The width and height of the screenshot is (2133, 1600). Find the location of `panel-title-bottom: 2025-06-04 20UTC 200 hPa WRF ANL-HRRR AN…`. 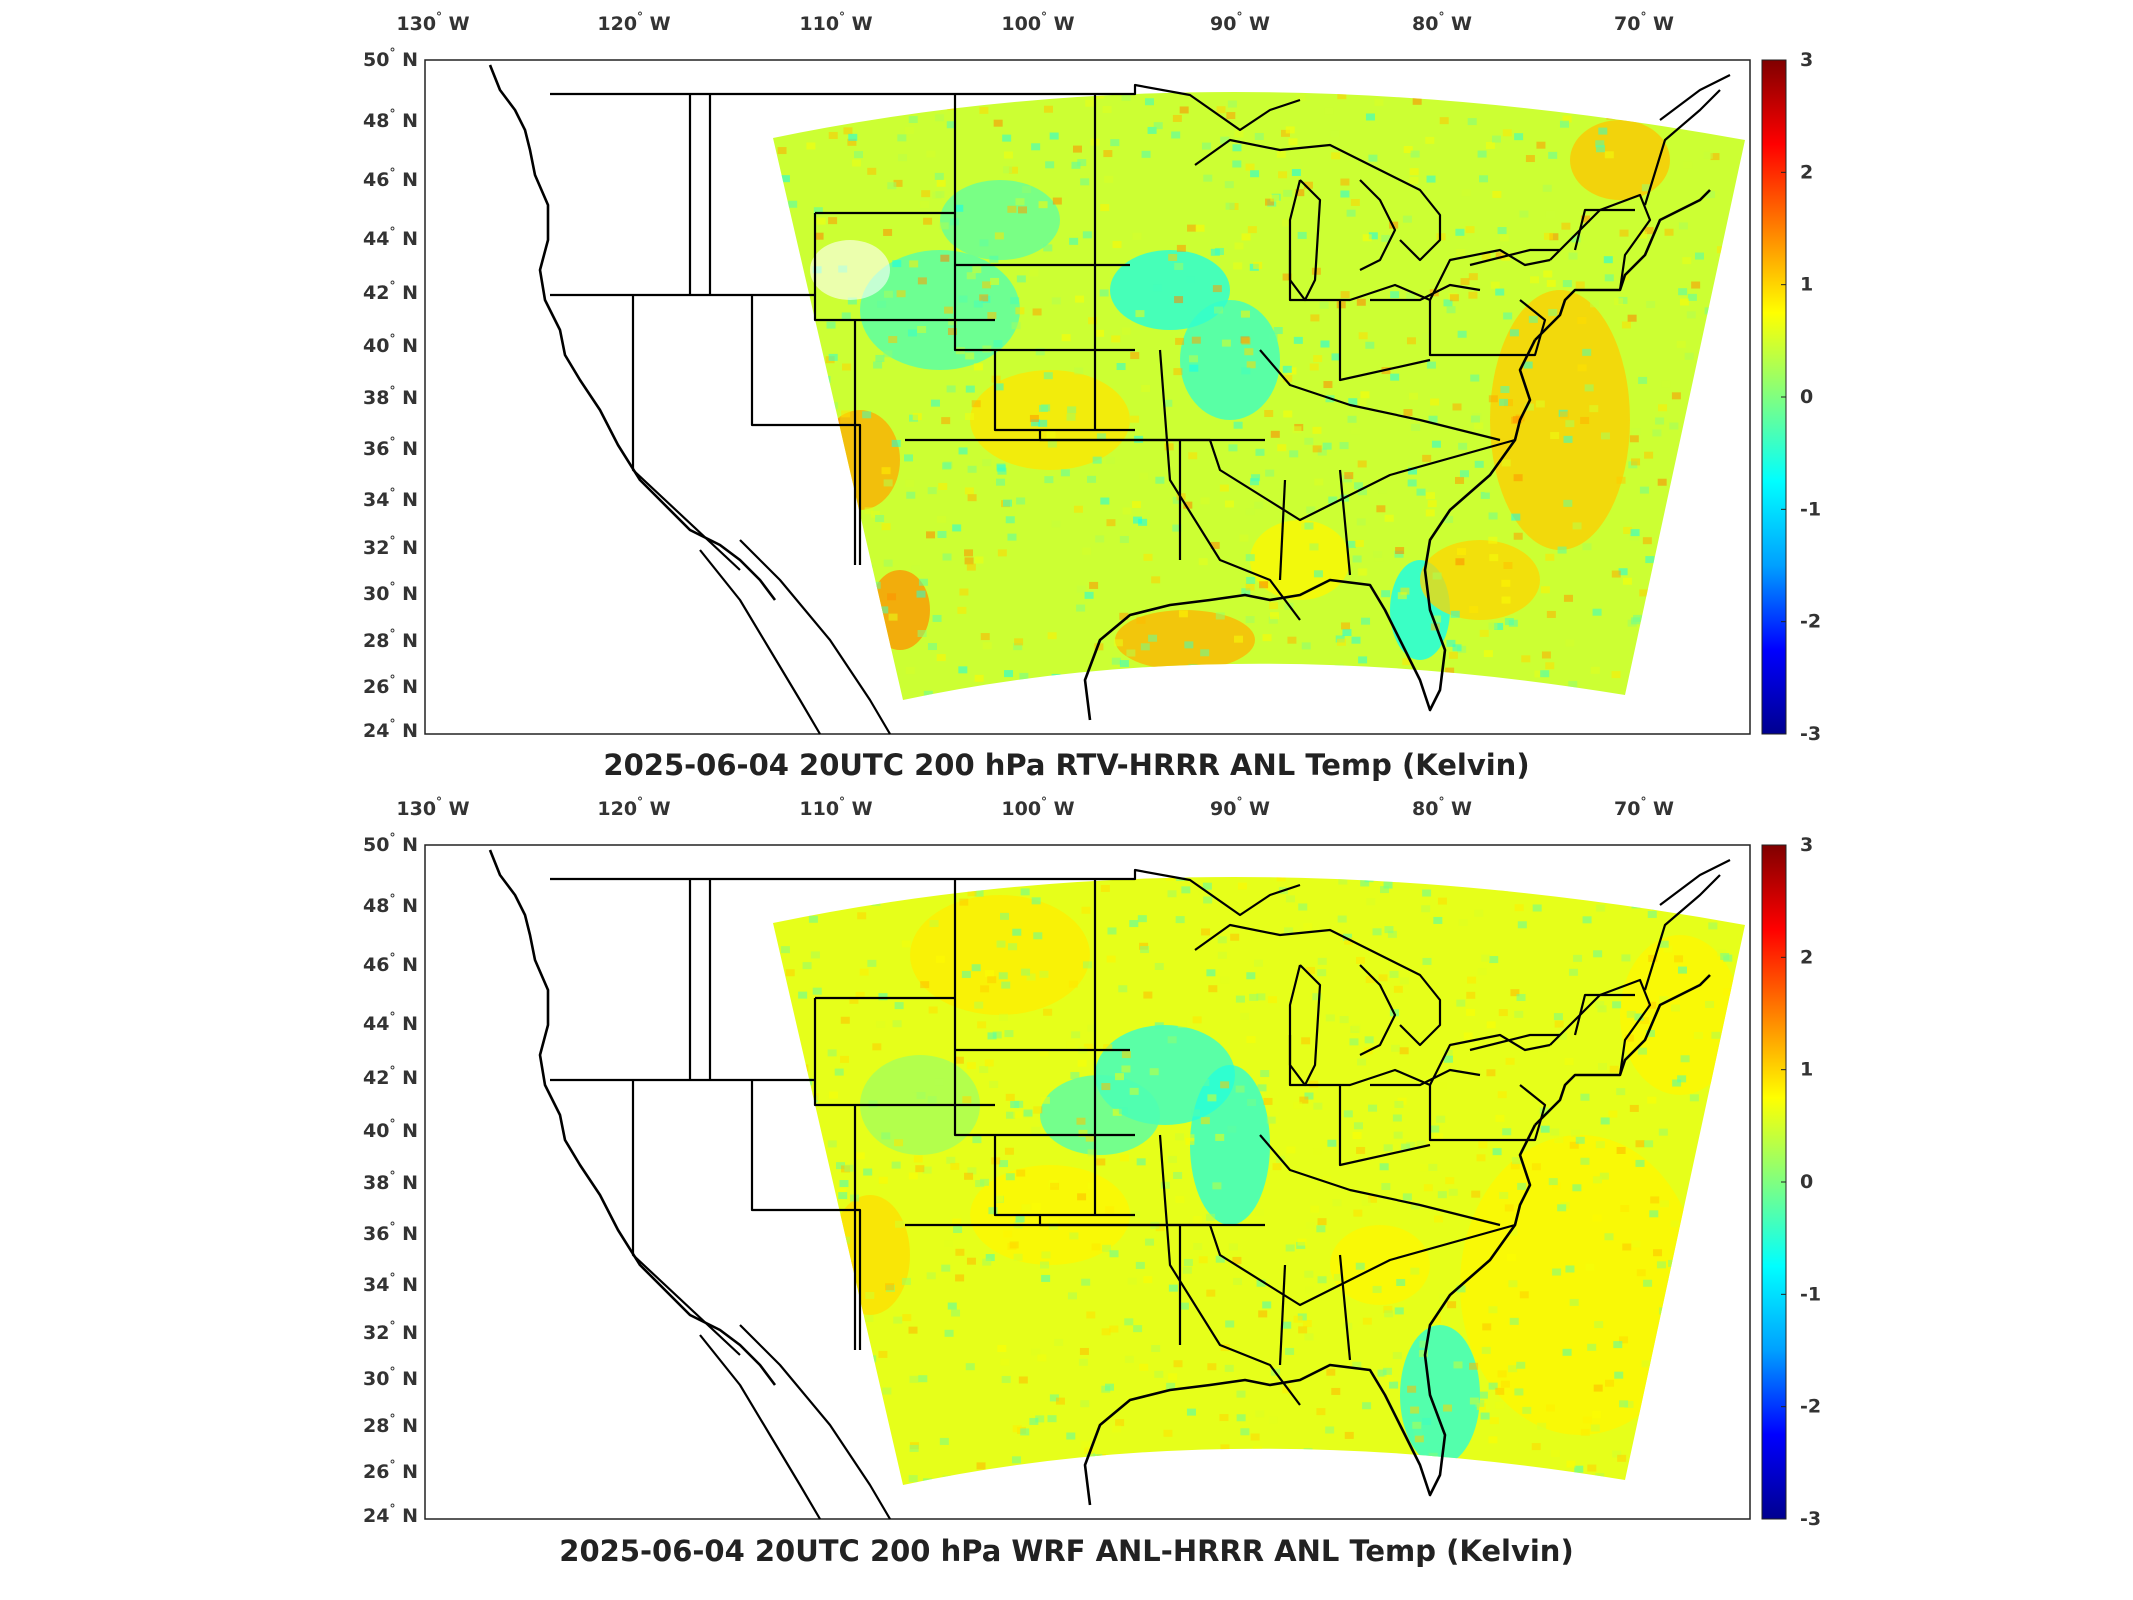

panel-title-bottom: 2025-06-04 20UTC 200 hPa WRF ANL-HRRR AN… is located at coordinates (1066, 1551).